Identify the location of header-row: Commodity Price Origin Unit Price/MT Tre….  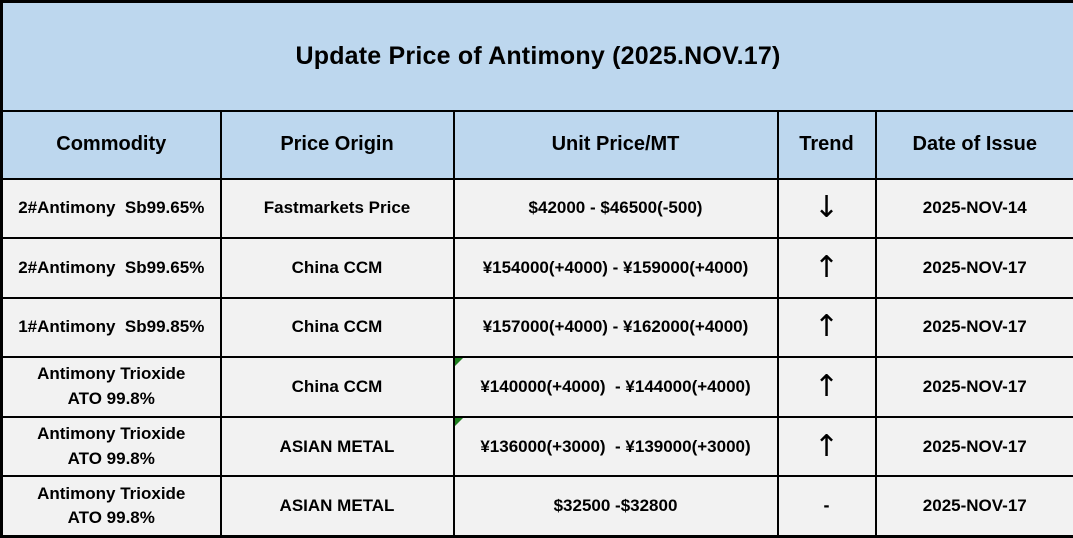
(536, 144).